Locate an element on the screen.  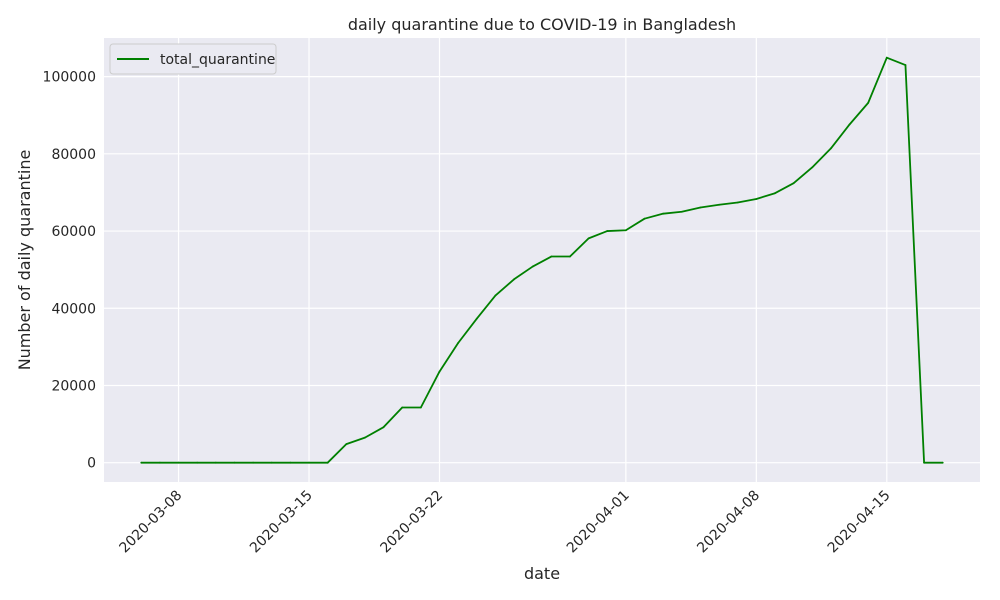
y-tick-label: 80000 is located at coordinates (73, 155).